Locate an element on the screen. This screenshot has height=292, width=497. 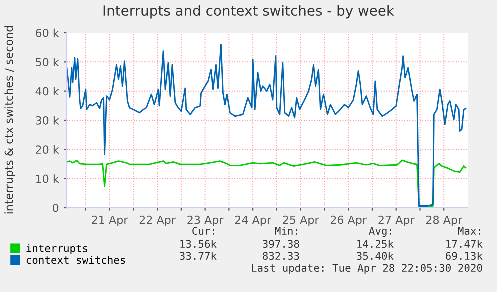
text: 13.56k is located at coordinates (198, 244).